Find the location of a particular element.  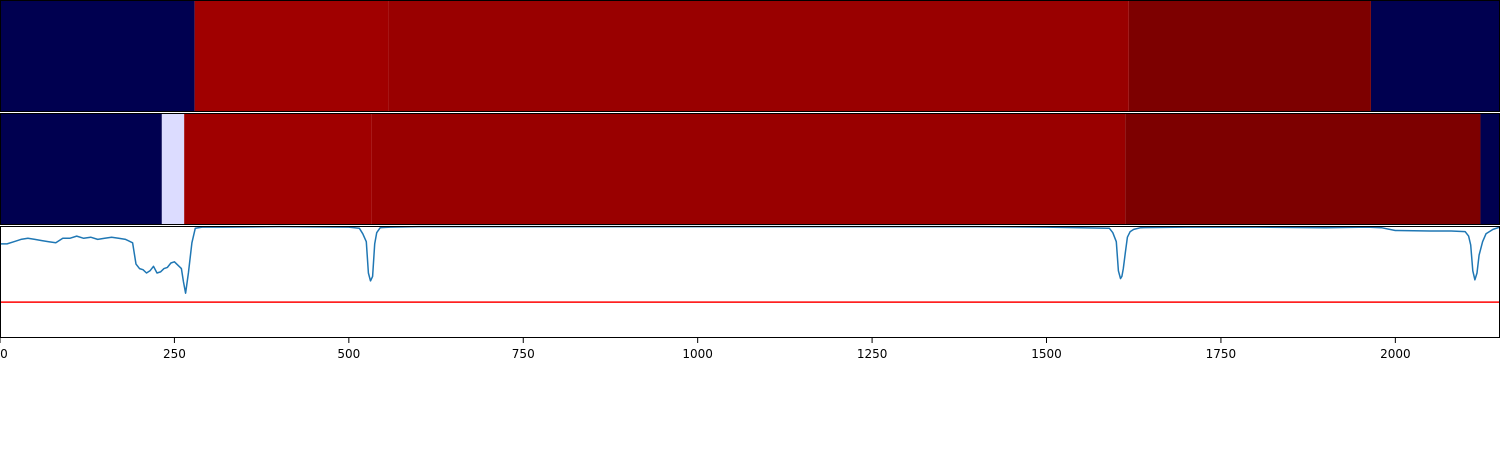

x-tick-label: 500 is located at coordinates (348, 354).